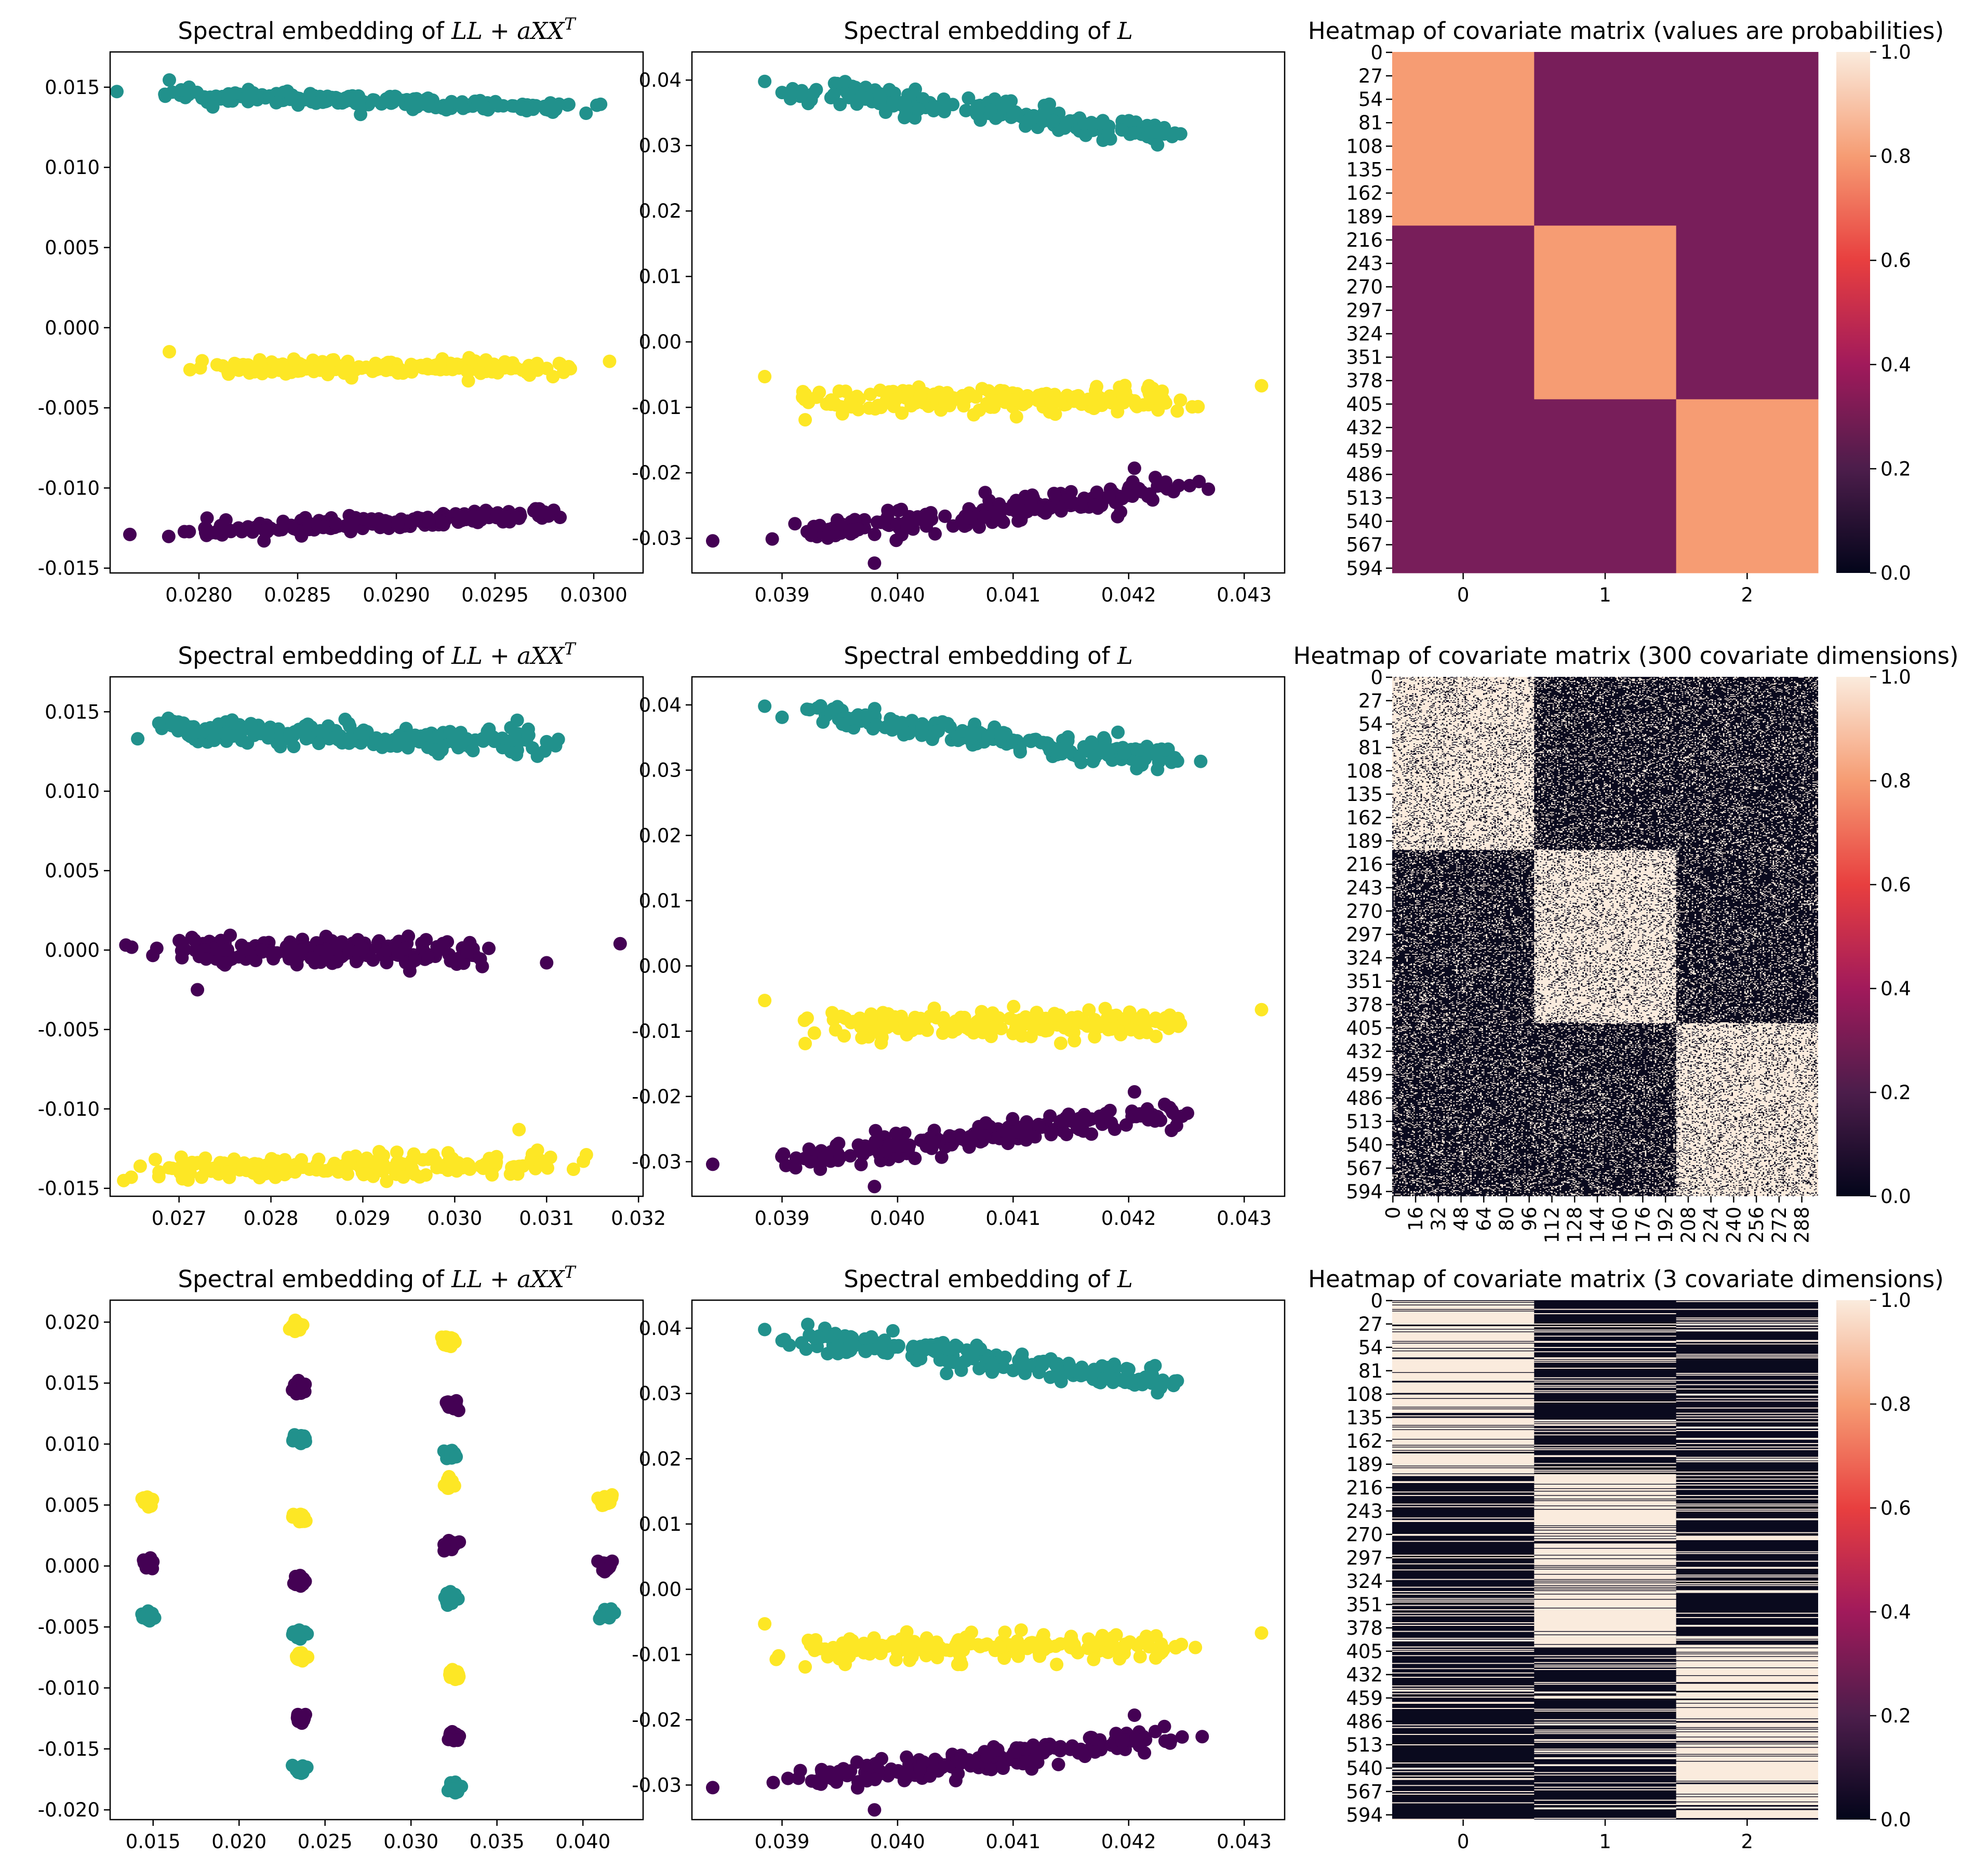 Image resolution: width=1988 pixels, height=1870 pixels. What do you see at coordinates (1734, 1225) in the screenshot?
I see `x-tick-label: 240` at bounding box center [1734, 1225].